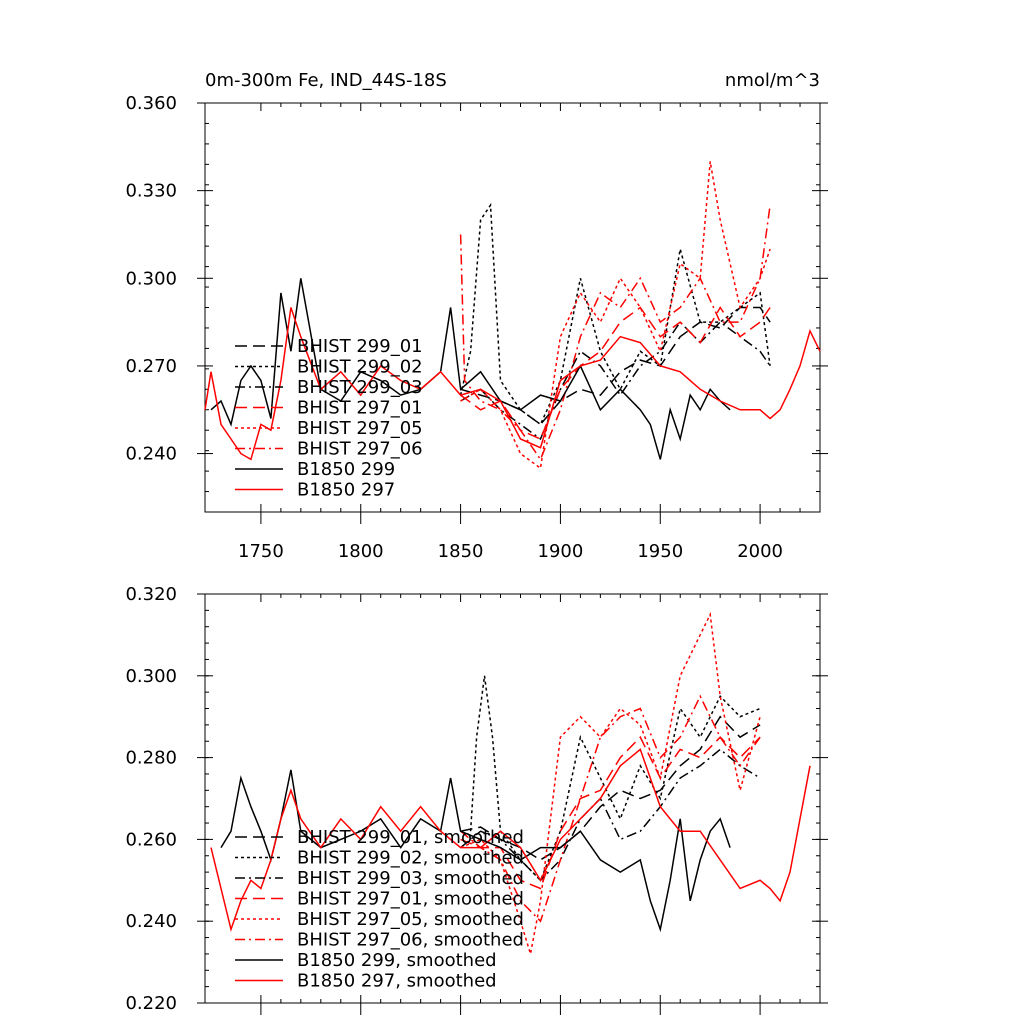  Describe the element at coordinates (360, 428) in the screenshot. I see `legend-label: BHIST 297_05` at that location.